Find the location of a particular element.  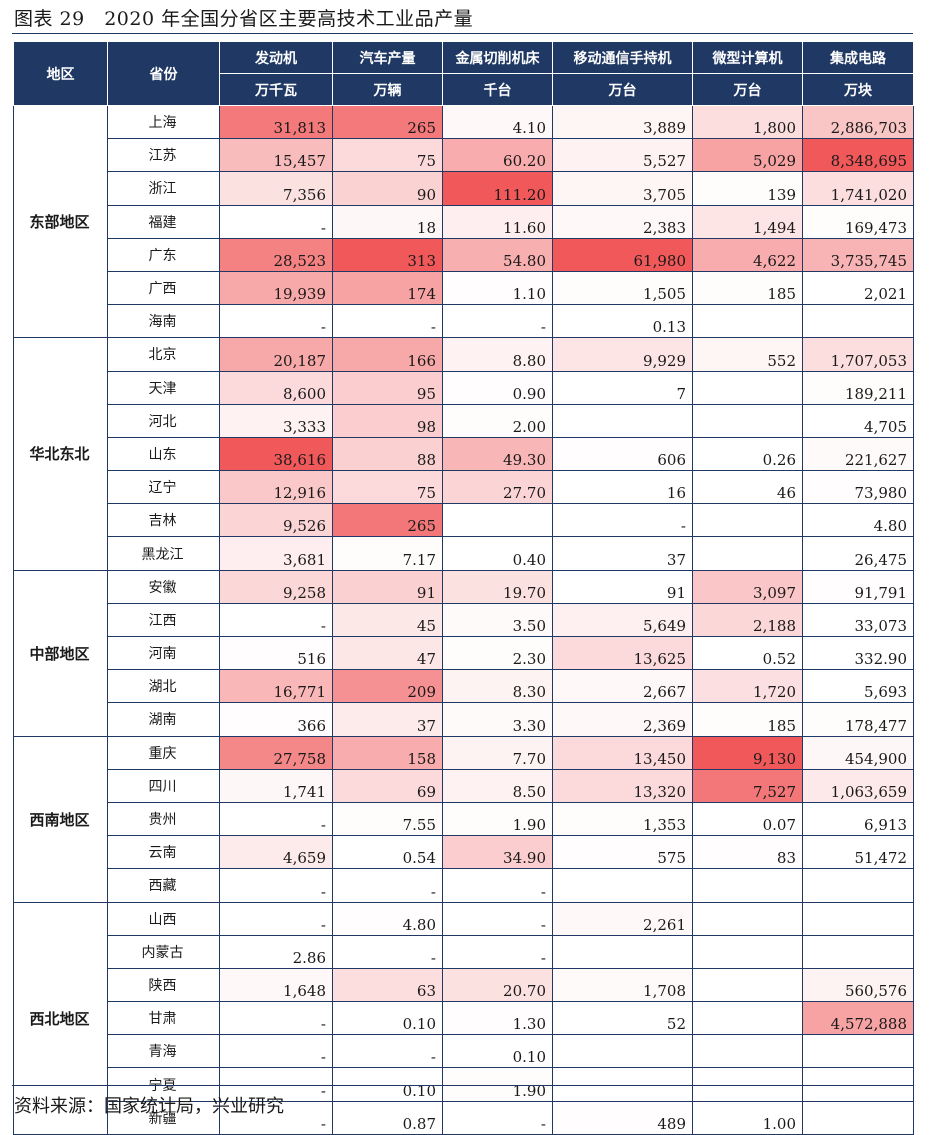

value-cell: 0.87 is located at coordinates (387, 1117).